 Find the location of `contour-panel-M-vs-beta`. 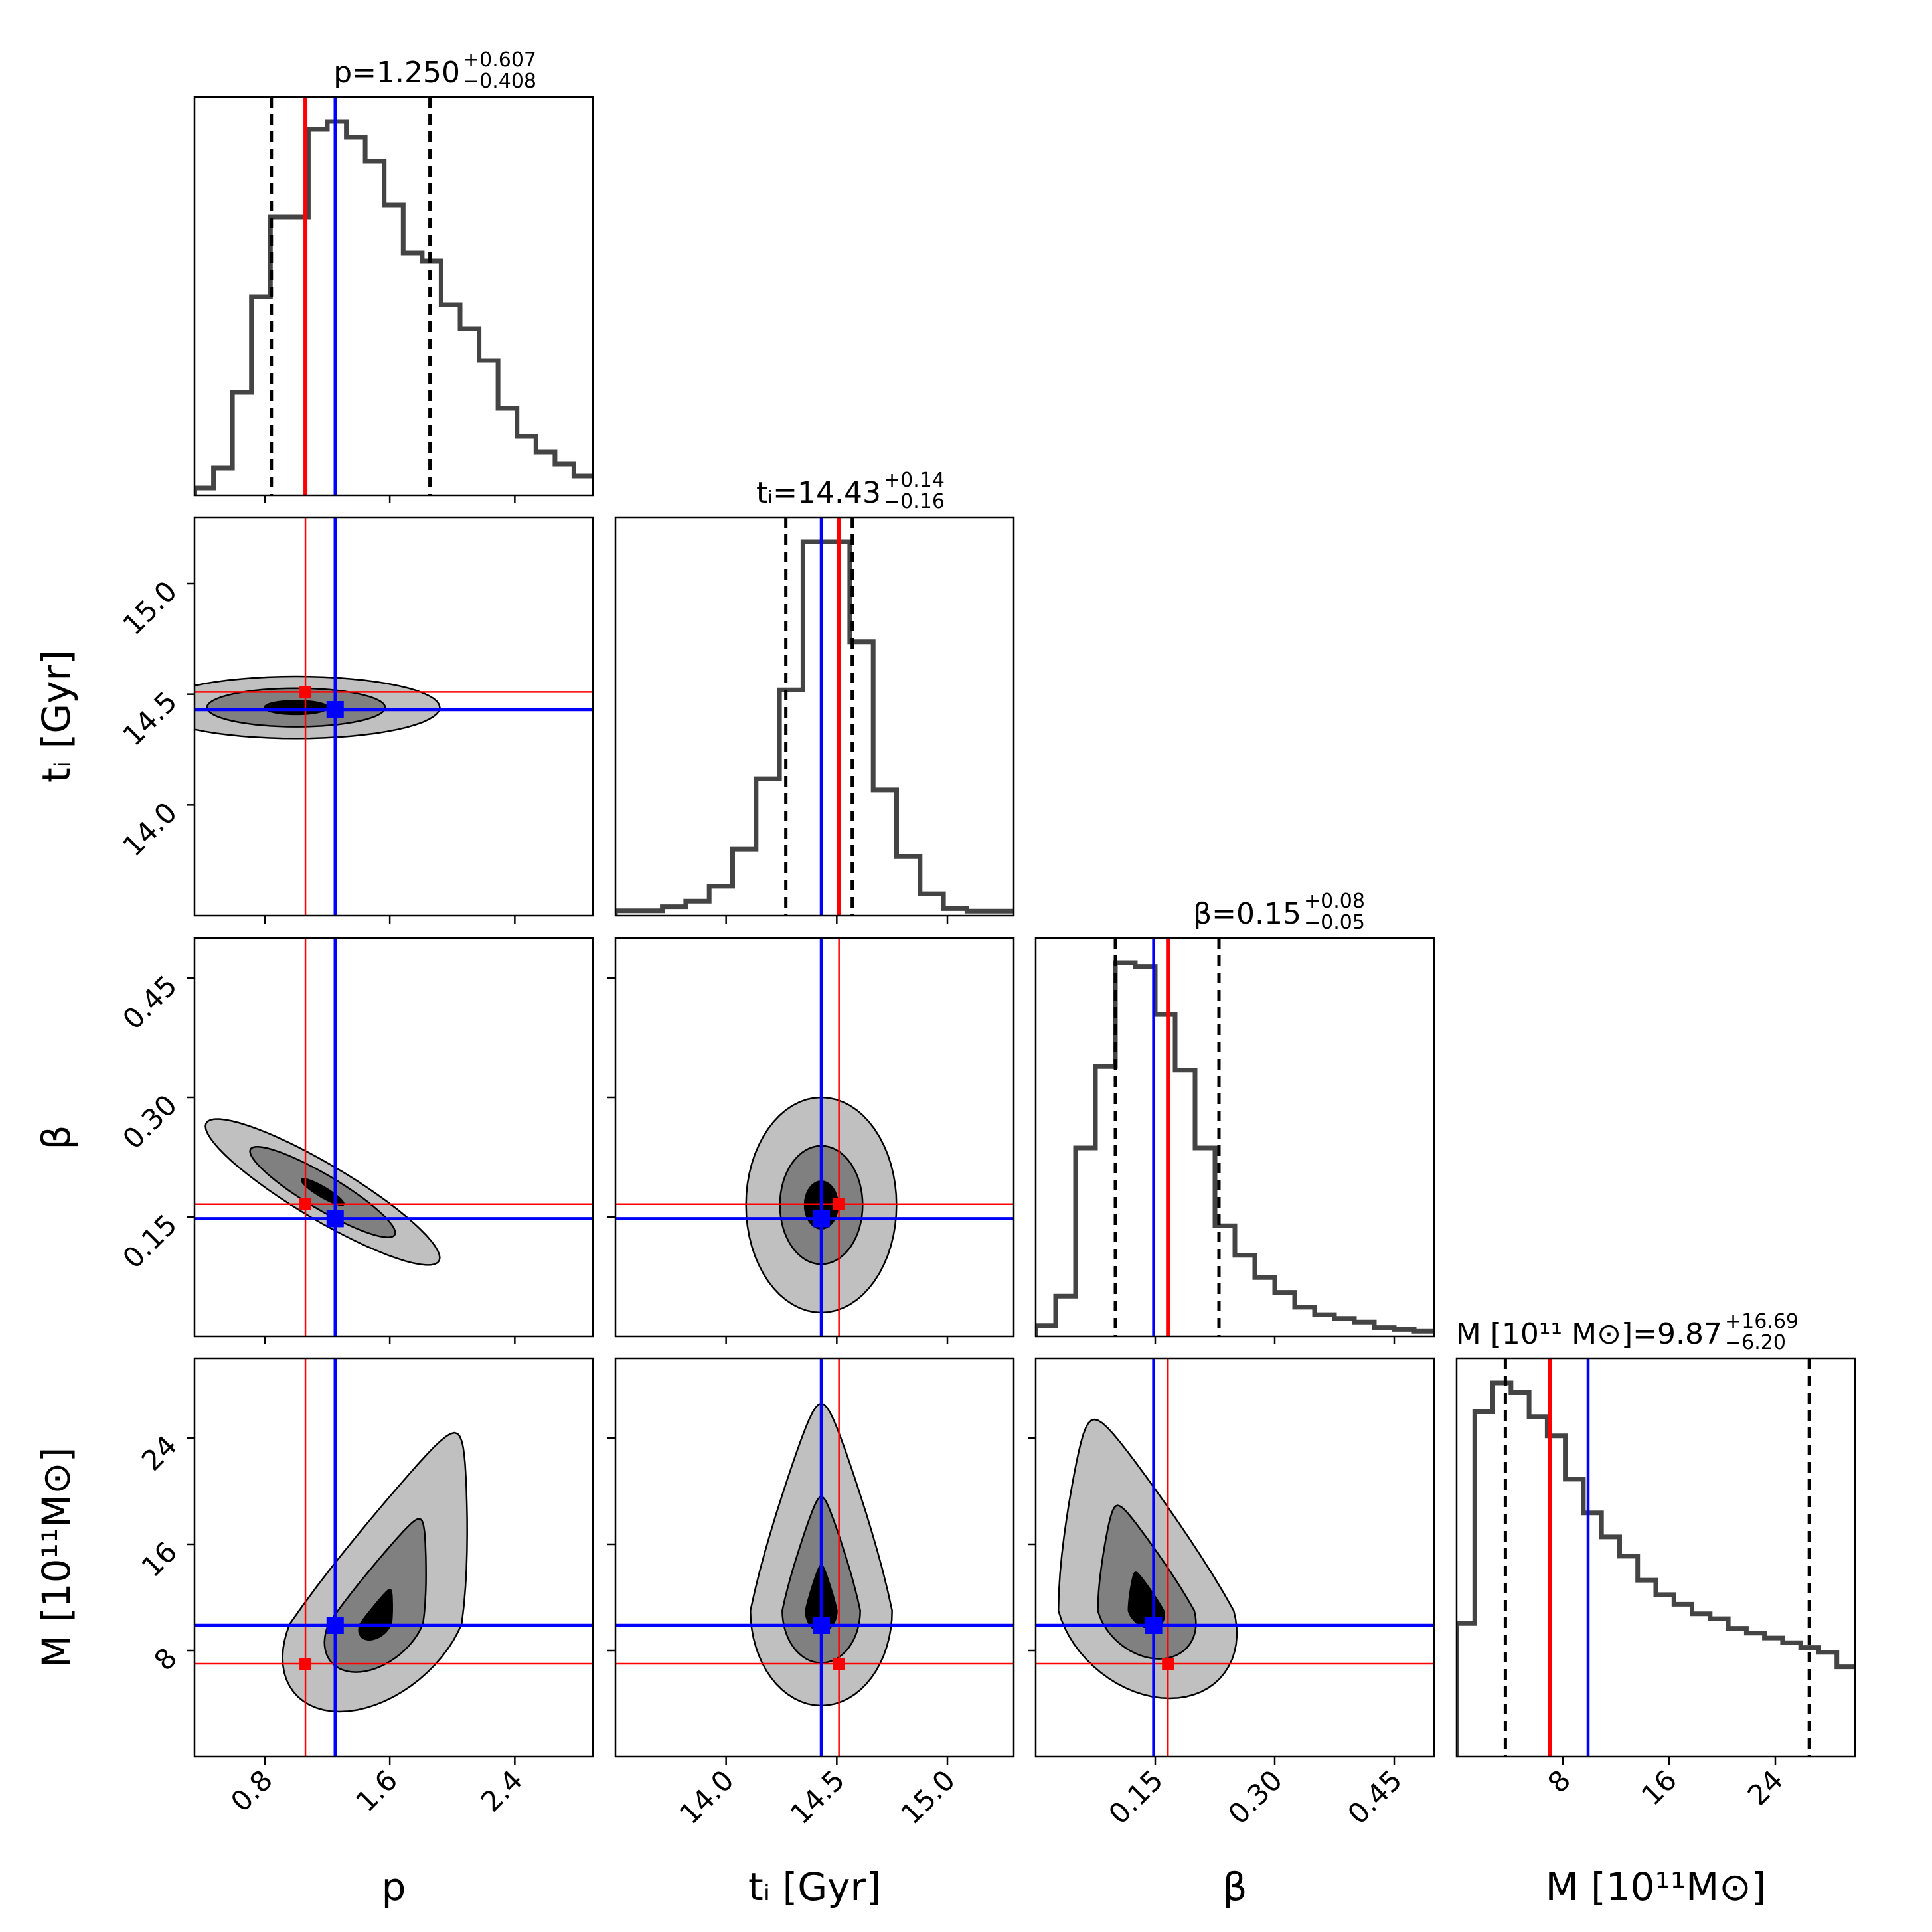

contour-panel-M-vs-beta is located at coordinates (1235, 1557).